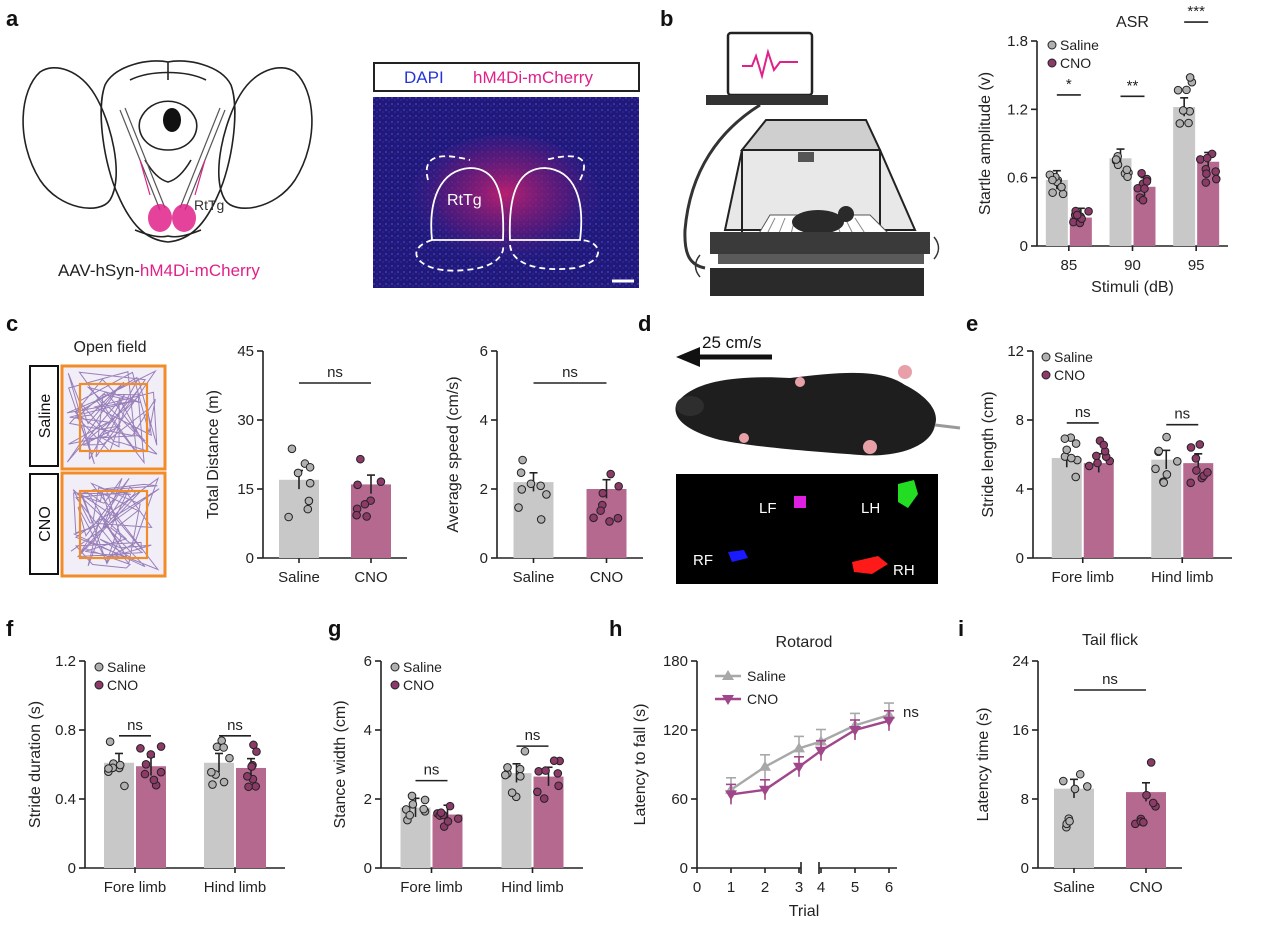 Image resolution: width=1268 pixels, height=932 pixels. What do you see at coordinates (1132, 265) in the screenshot?
I see `x-tick-label: 90` at bounding box center [1132, 265].